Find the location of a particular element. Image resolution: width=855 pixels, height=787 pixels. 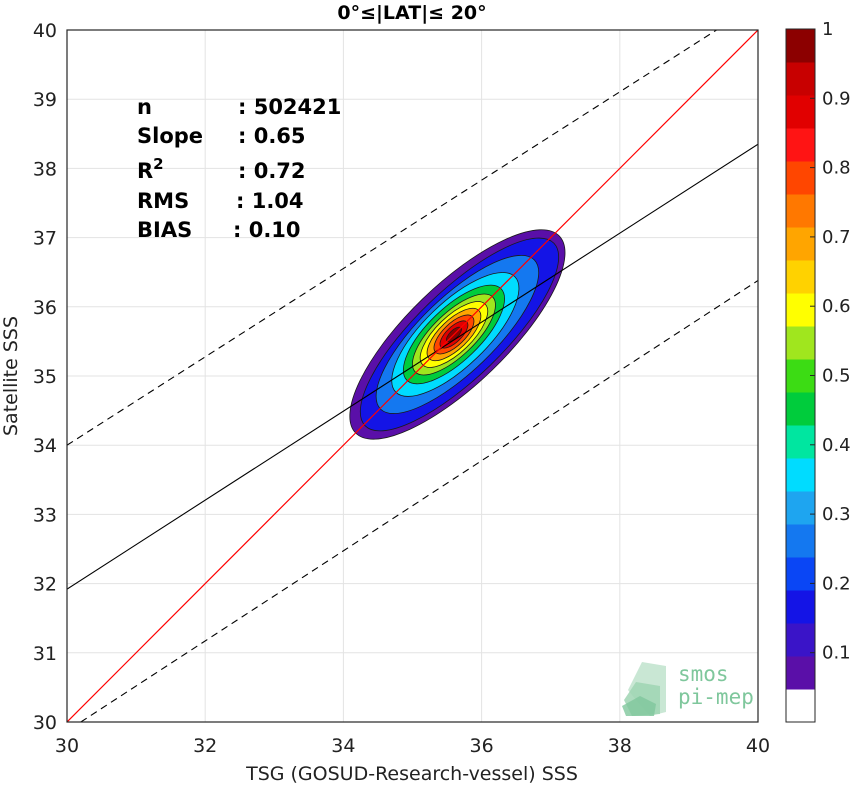

colorbar-tick-label: 0.8 is located at coordinates (836, 168).